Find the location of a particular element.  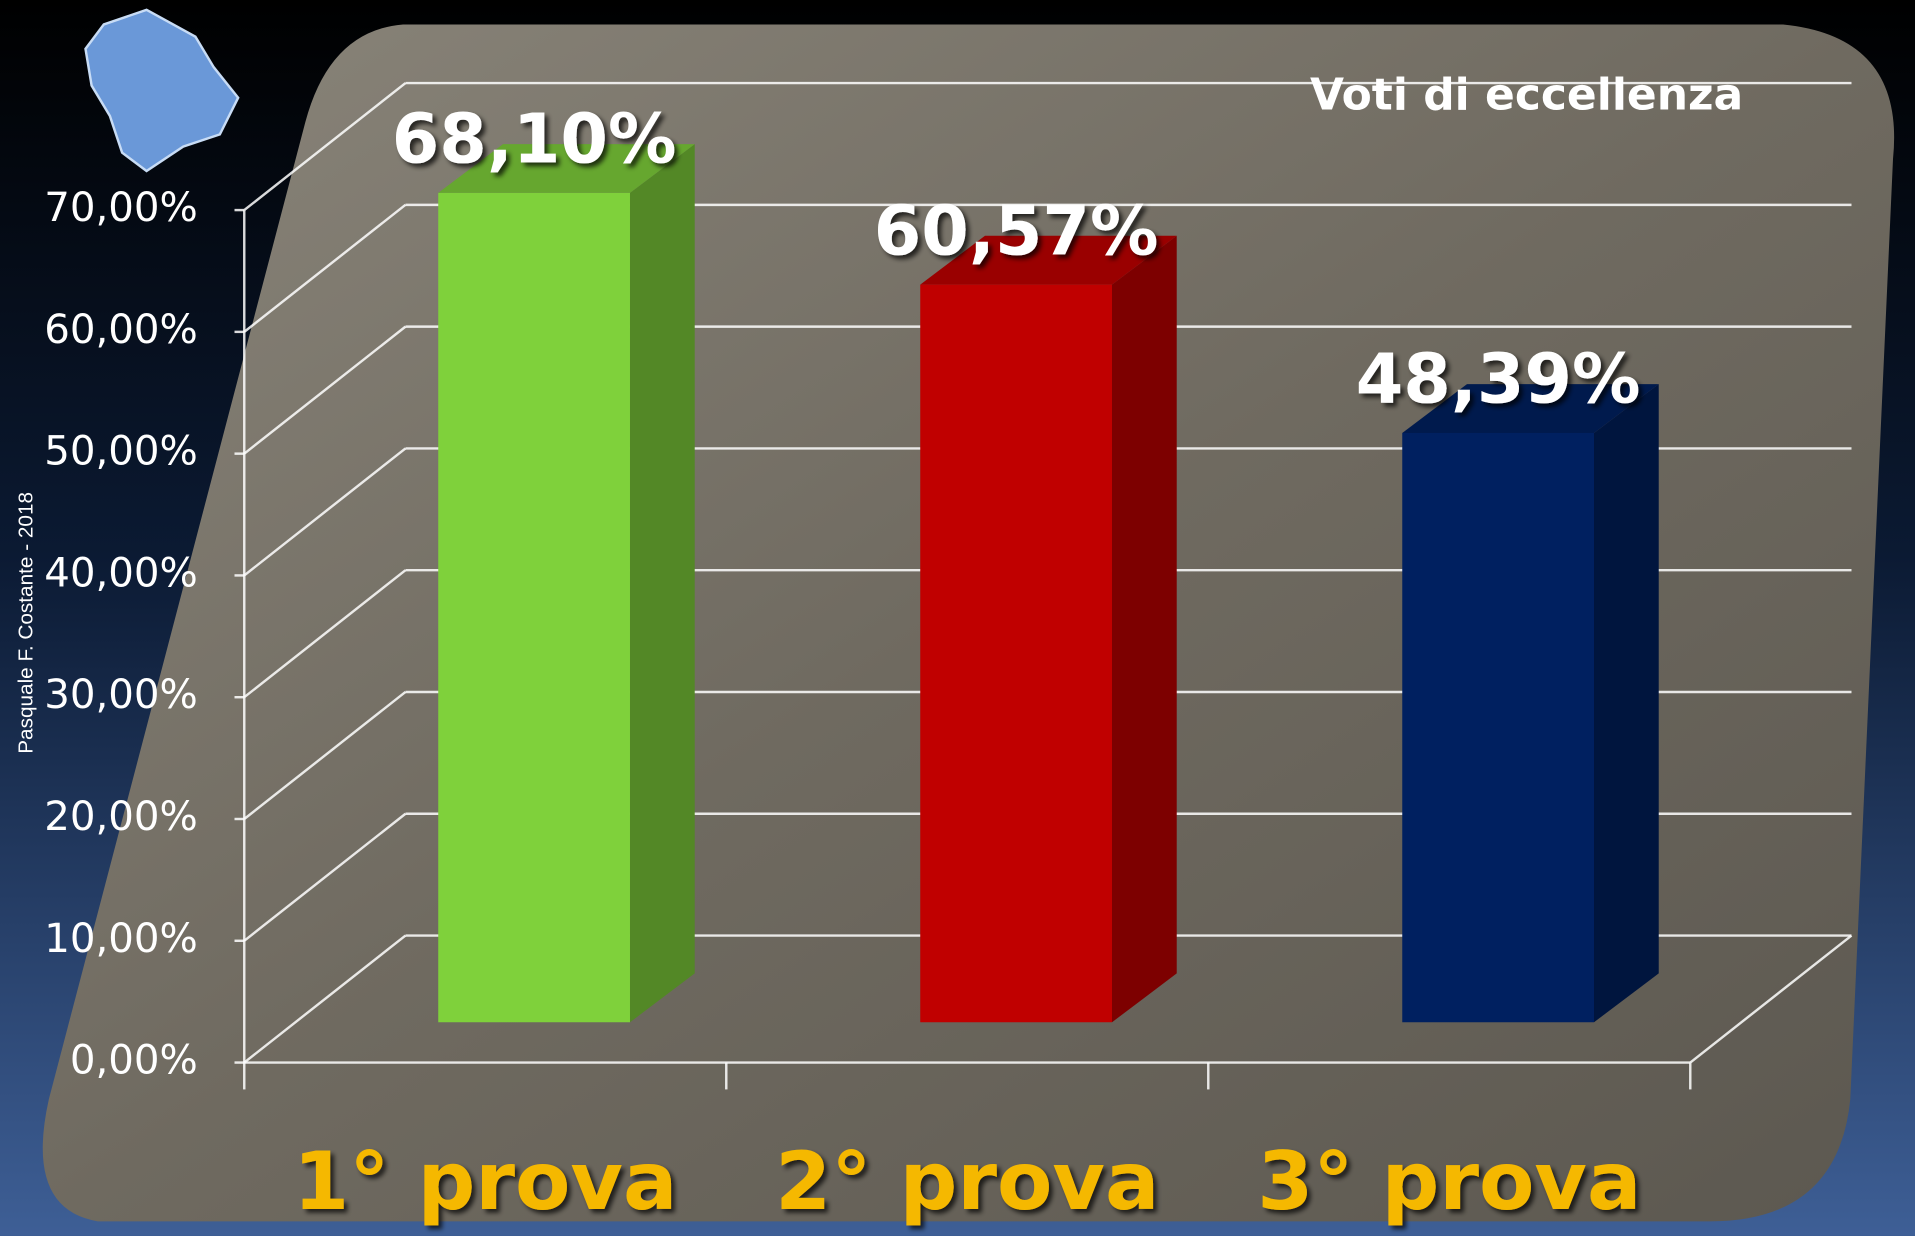

x-tick-label: 1° prova is located at coordinates (485, 1182).